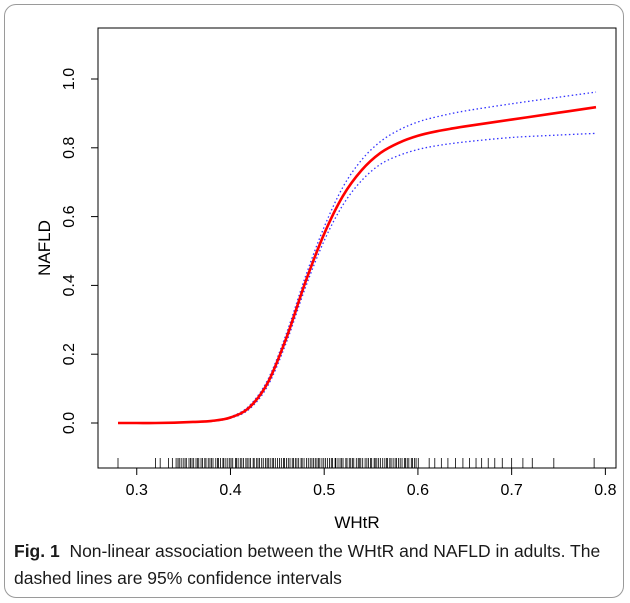 The width and height of the screenshot is (630, 603). Describe the element at coordinates (137, 490) in the screenshot. I see `x-tick-label: 0.3` at that location.